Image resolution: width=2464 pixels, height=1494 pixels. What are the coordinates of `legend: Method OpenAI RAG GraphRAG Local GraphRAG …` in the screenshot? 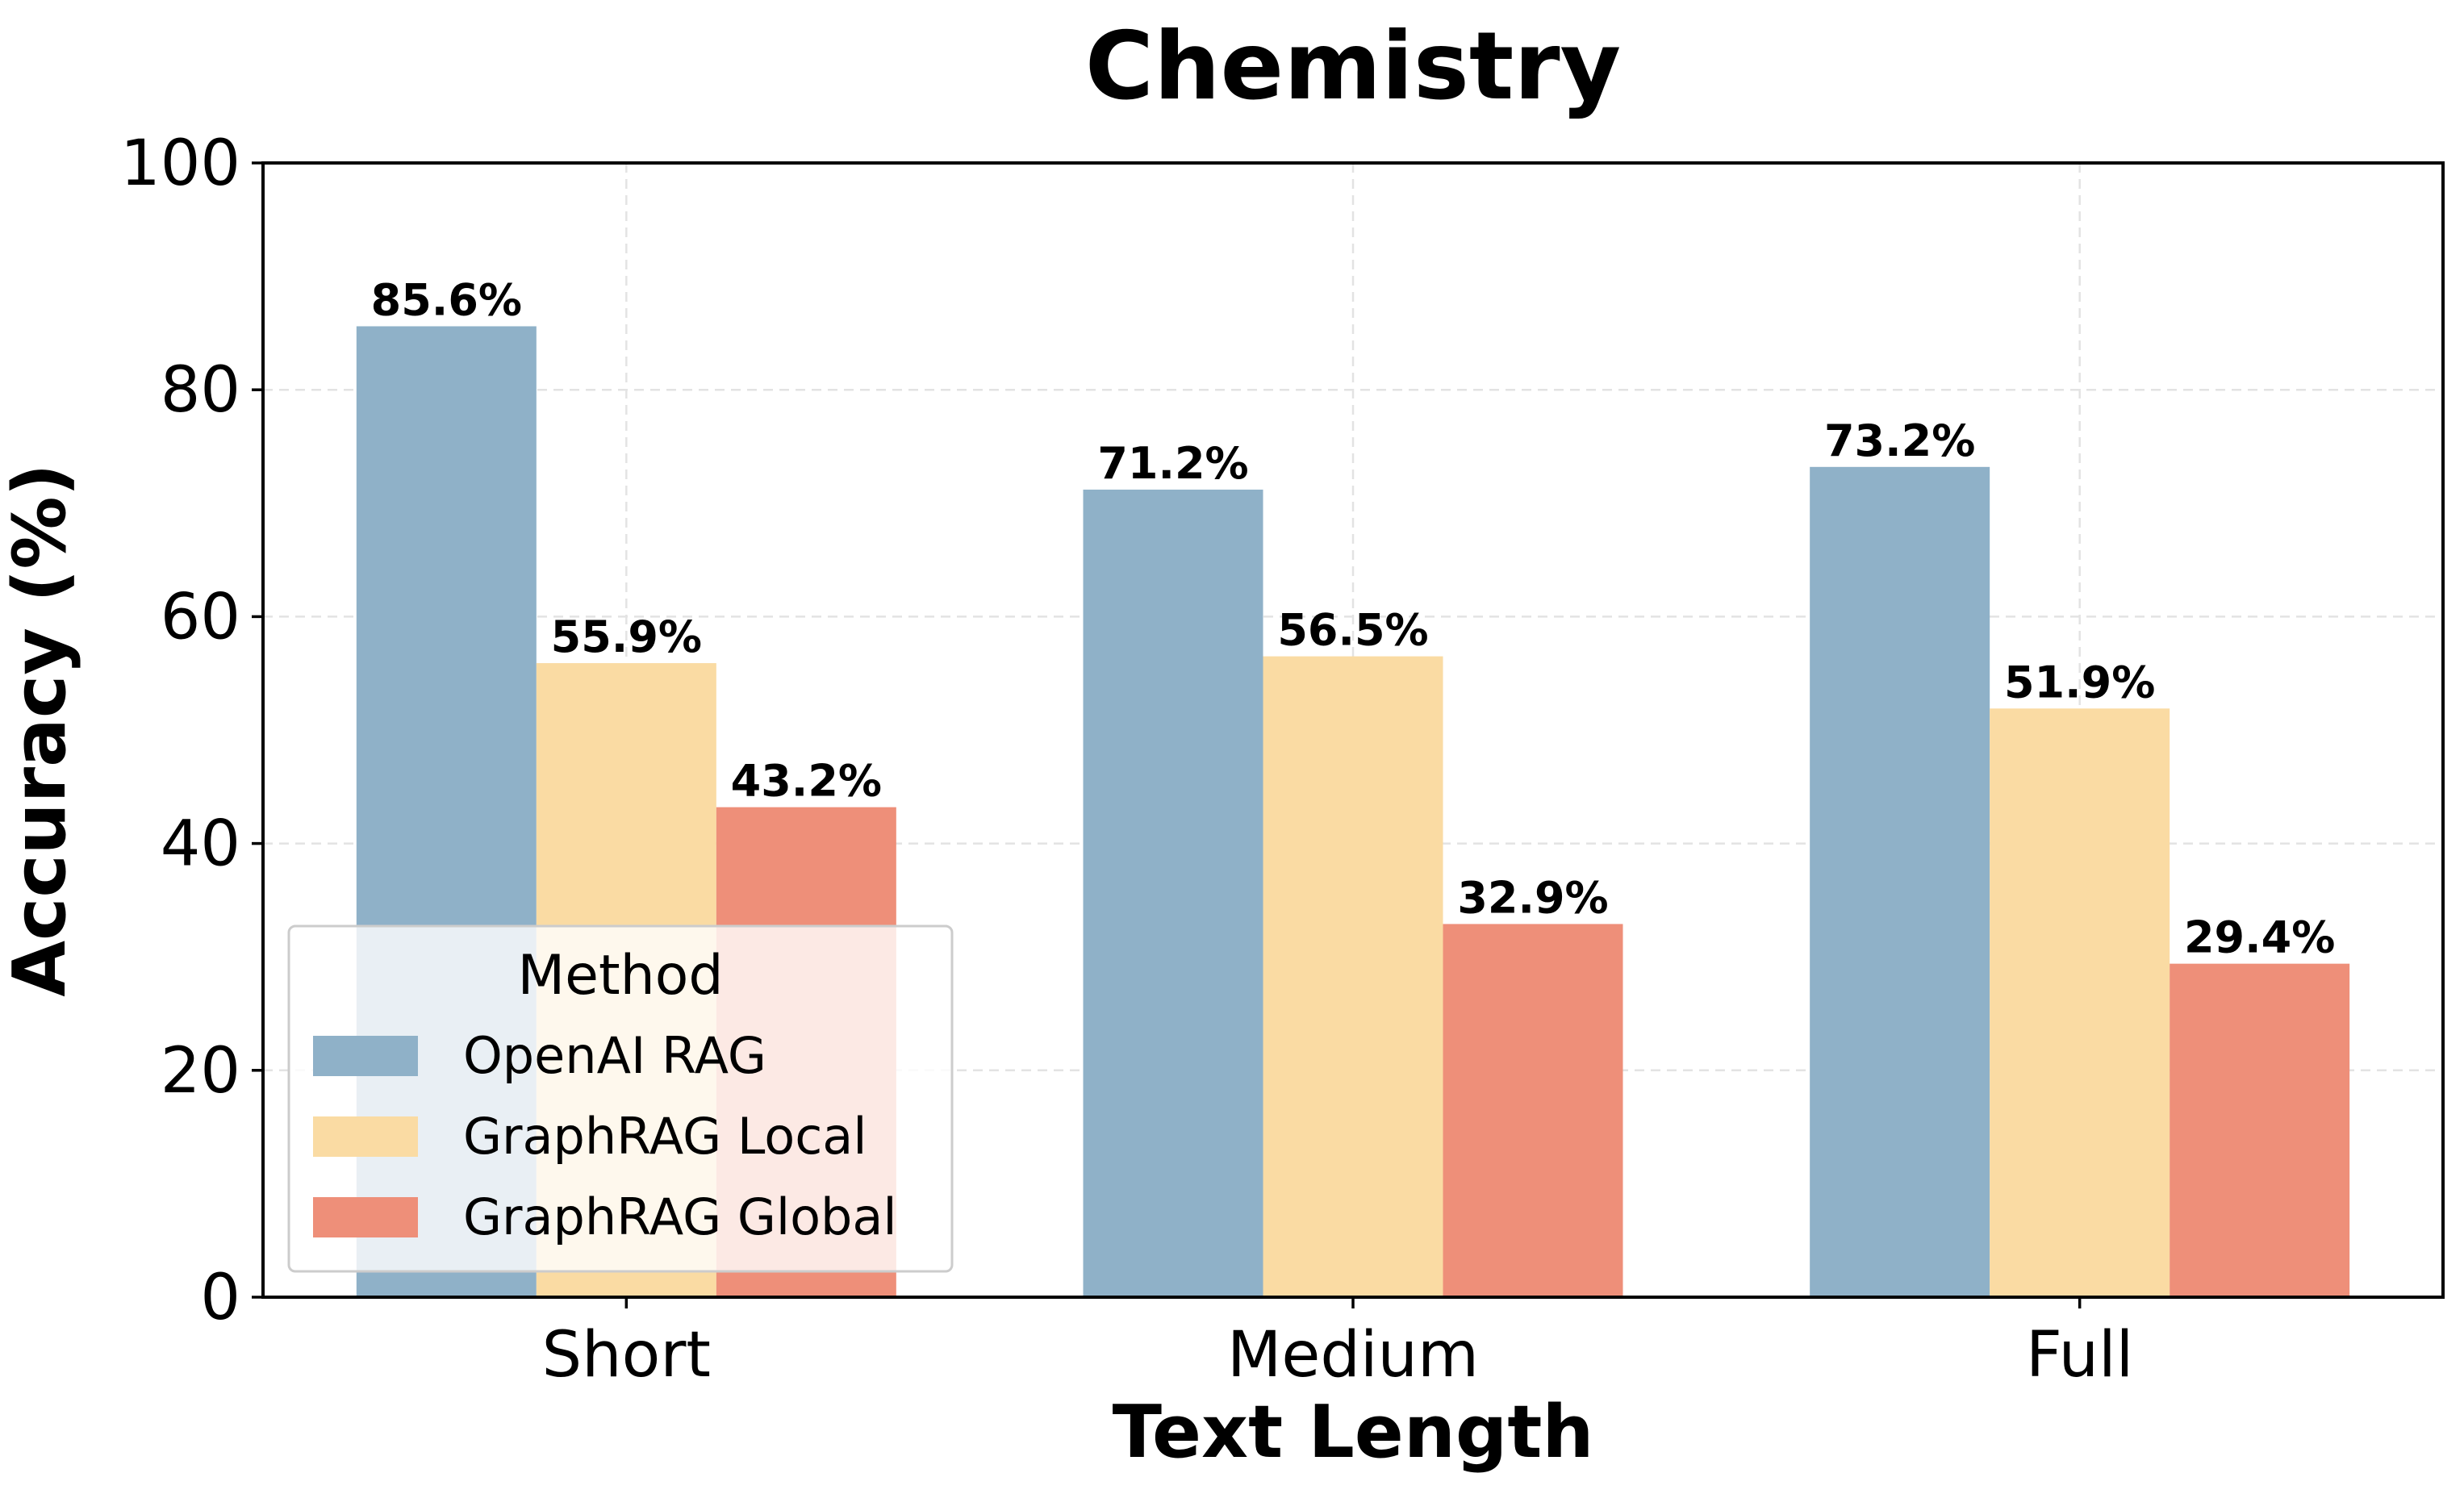 It's located at (620, 1099).